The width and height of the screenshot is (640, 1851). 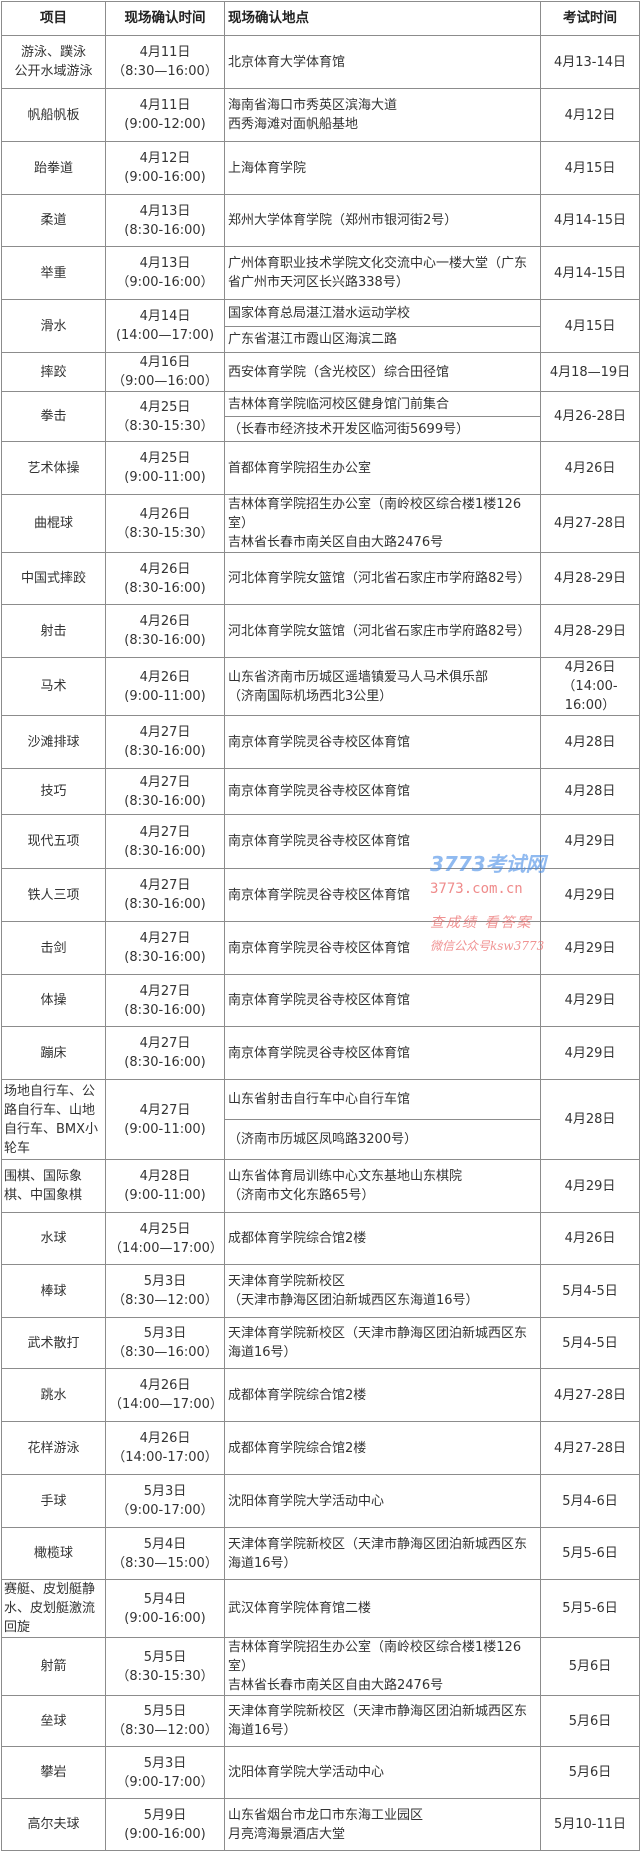 I want to click on table-row: 击剑 4月27日 (8:30-16:00) 南京体育学院灵谷寺校区体育馆 4月29日, so click(x=320, y=948).